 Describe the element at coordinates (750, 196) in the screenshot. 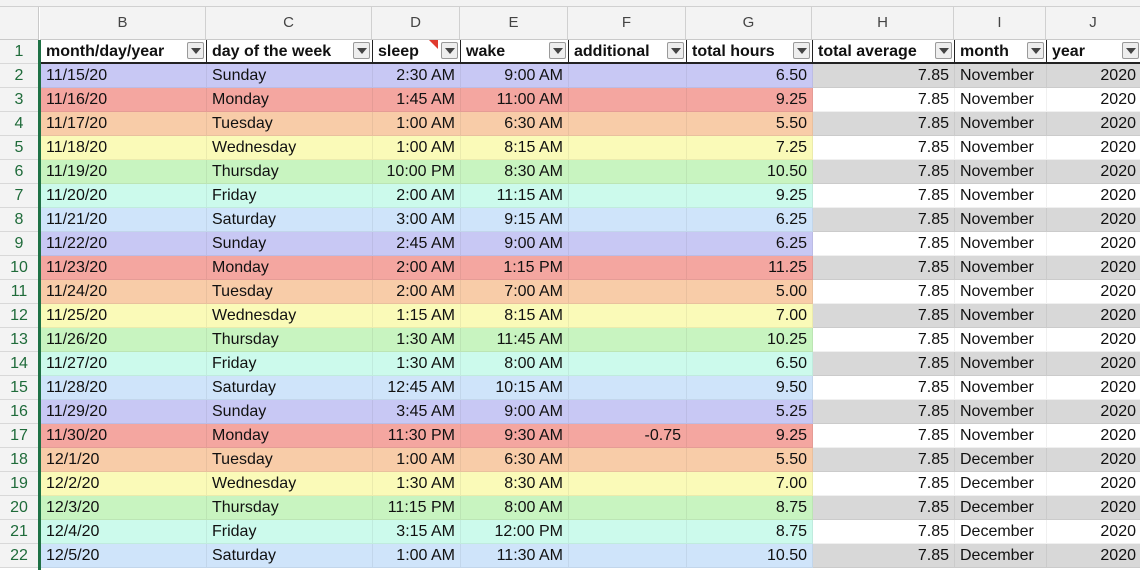

I see `cell-total: 9.25` at that location.